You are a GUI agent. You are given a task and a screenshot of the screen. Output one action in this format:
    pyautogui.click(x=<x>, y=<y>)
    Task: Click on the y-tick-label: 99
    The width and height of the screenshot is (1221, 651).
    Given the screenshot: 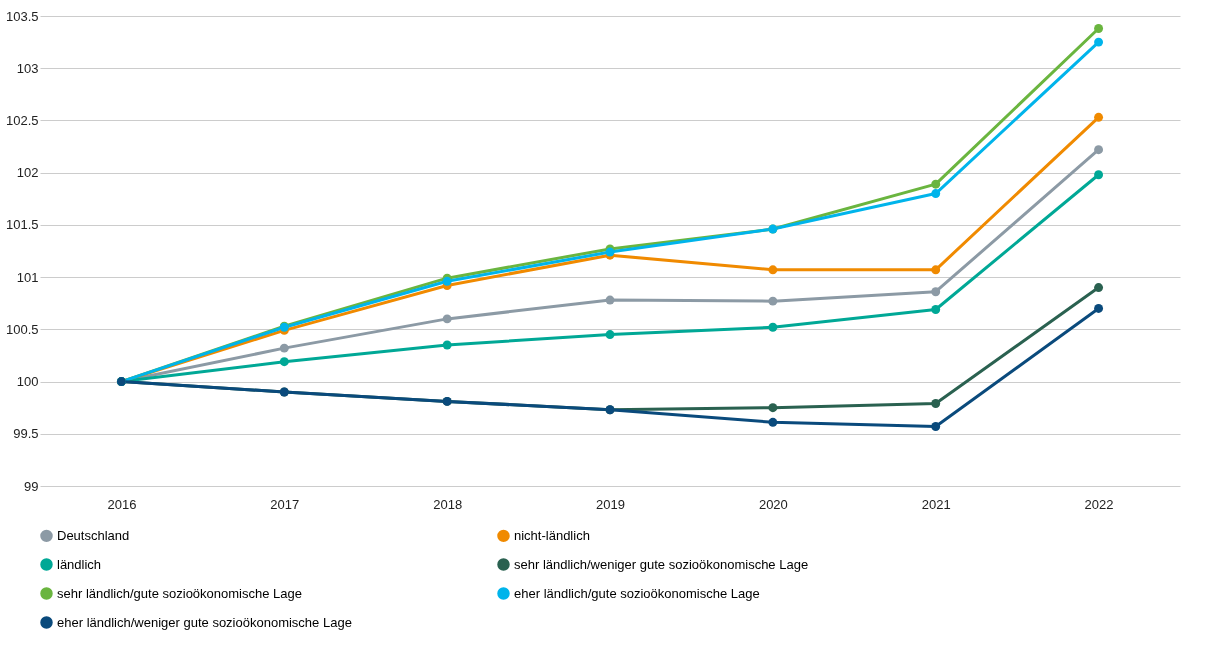 What is the action you would take?
    pyautogui.click(x=31, y=486)
    